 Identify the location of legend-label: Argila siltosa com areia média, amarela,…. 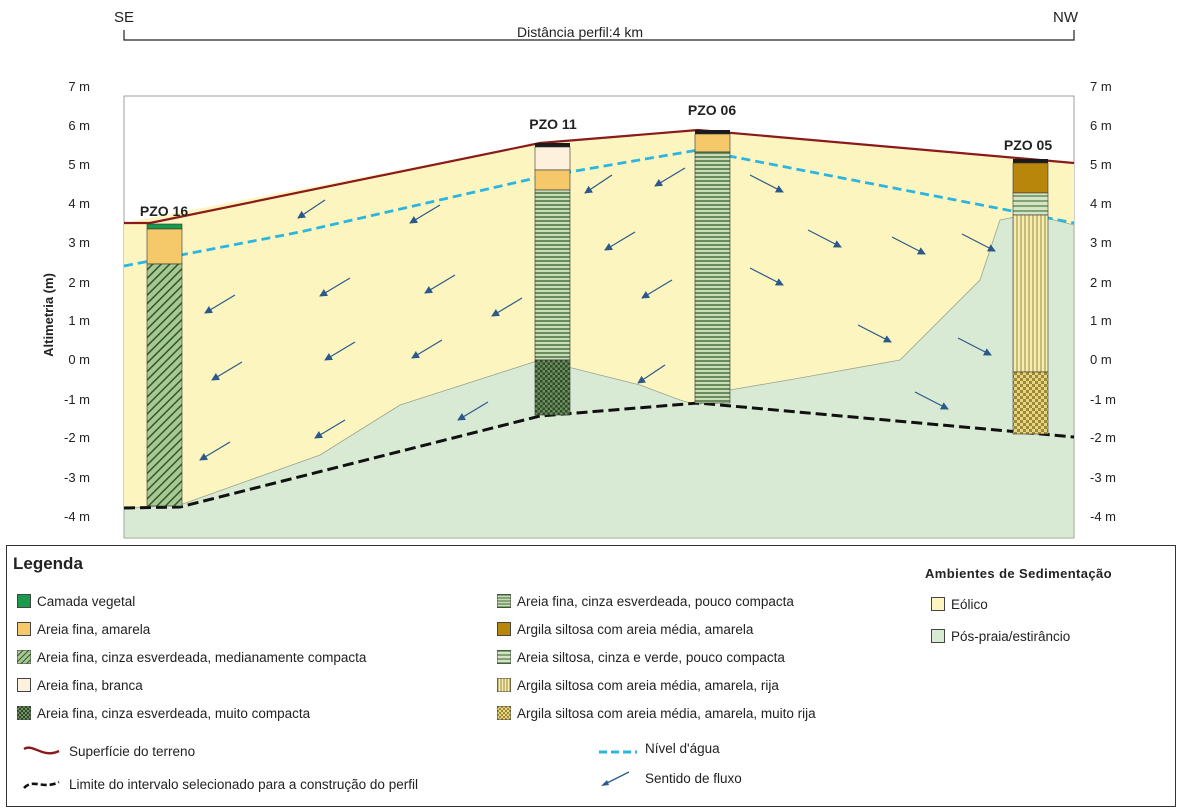
(648, 685).